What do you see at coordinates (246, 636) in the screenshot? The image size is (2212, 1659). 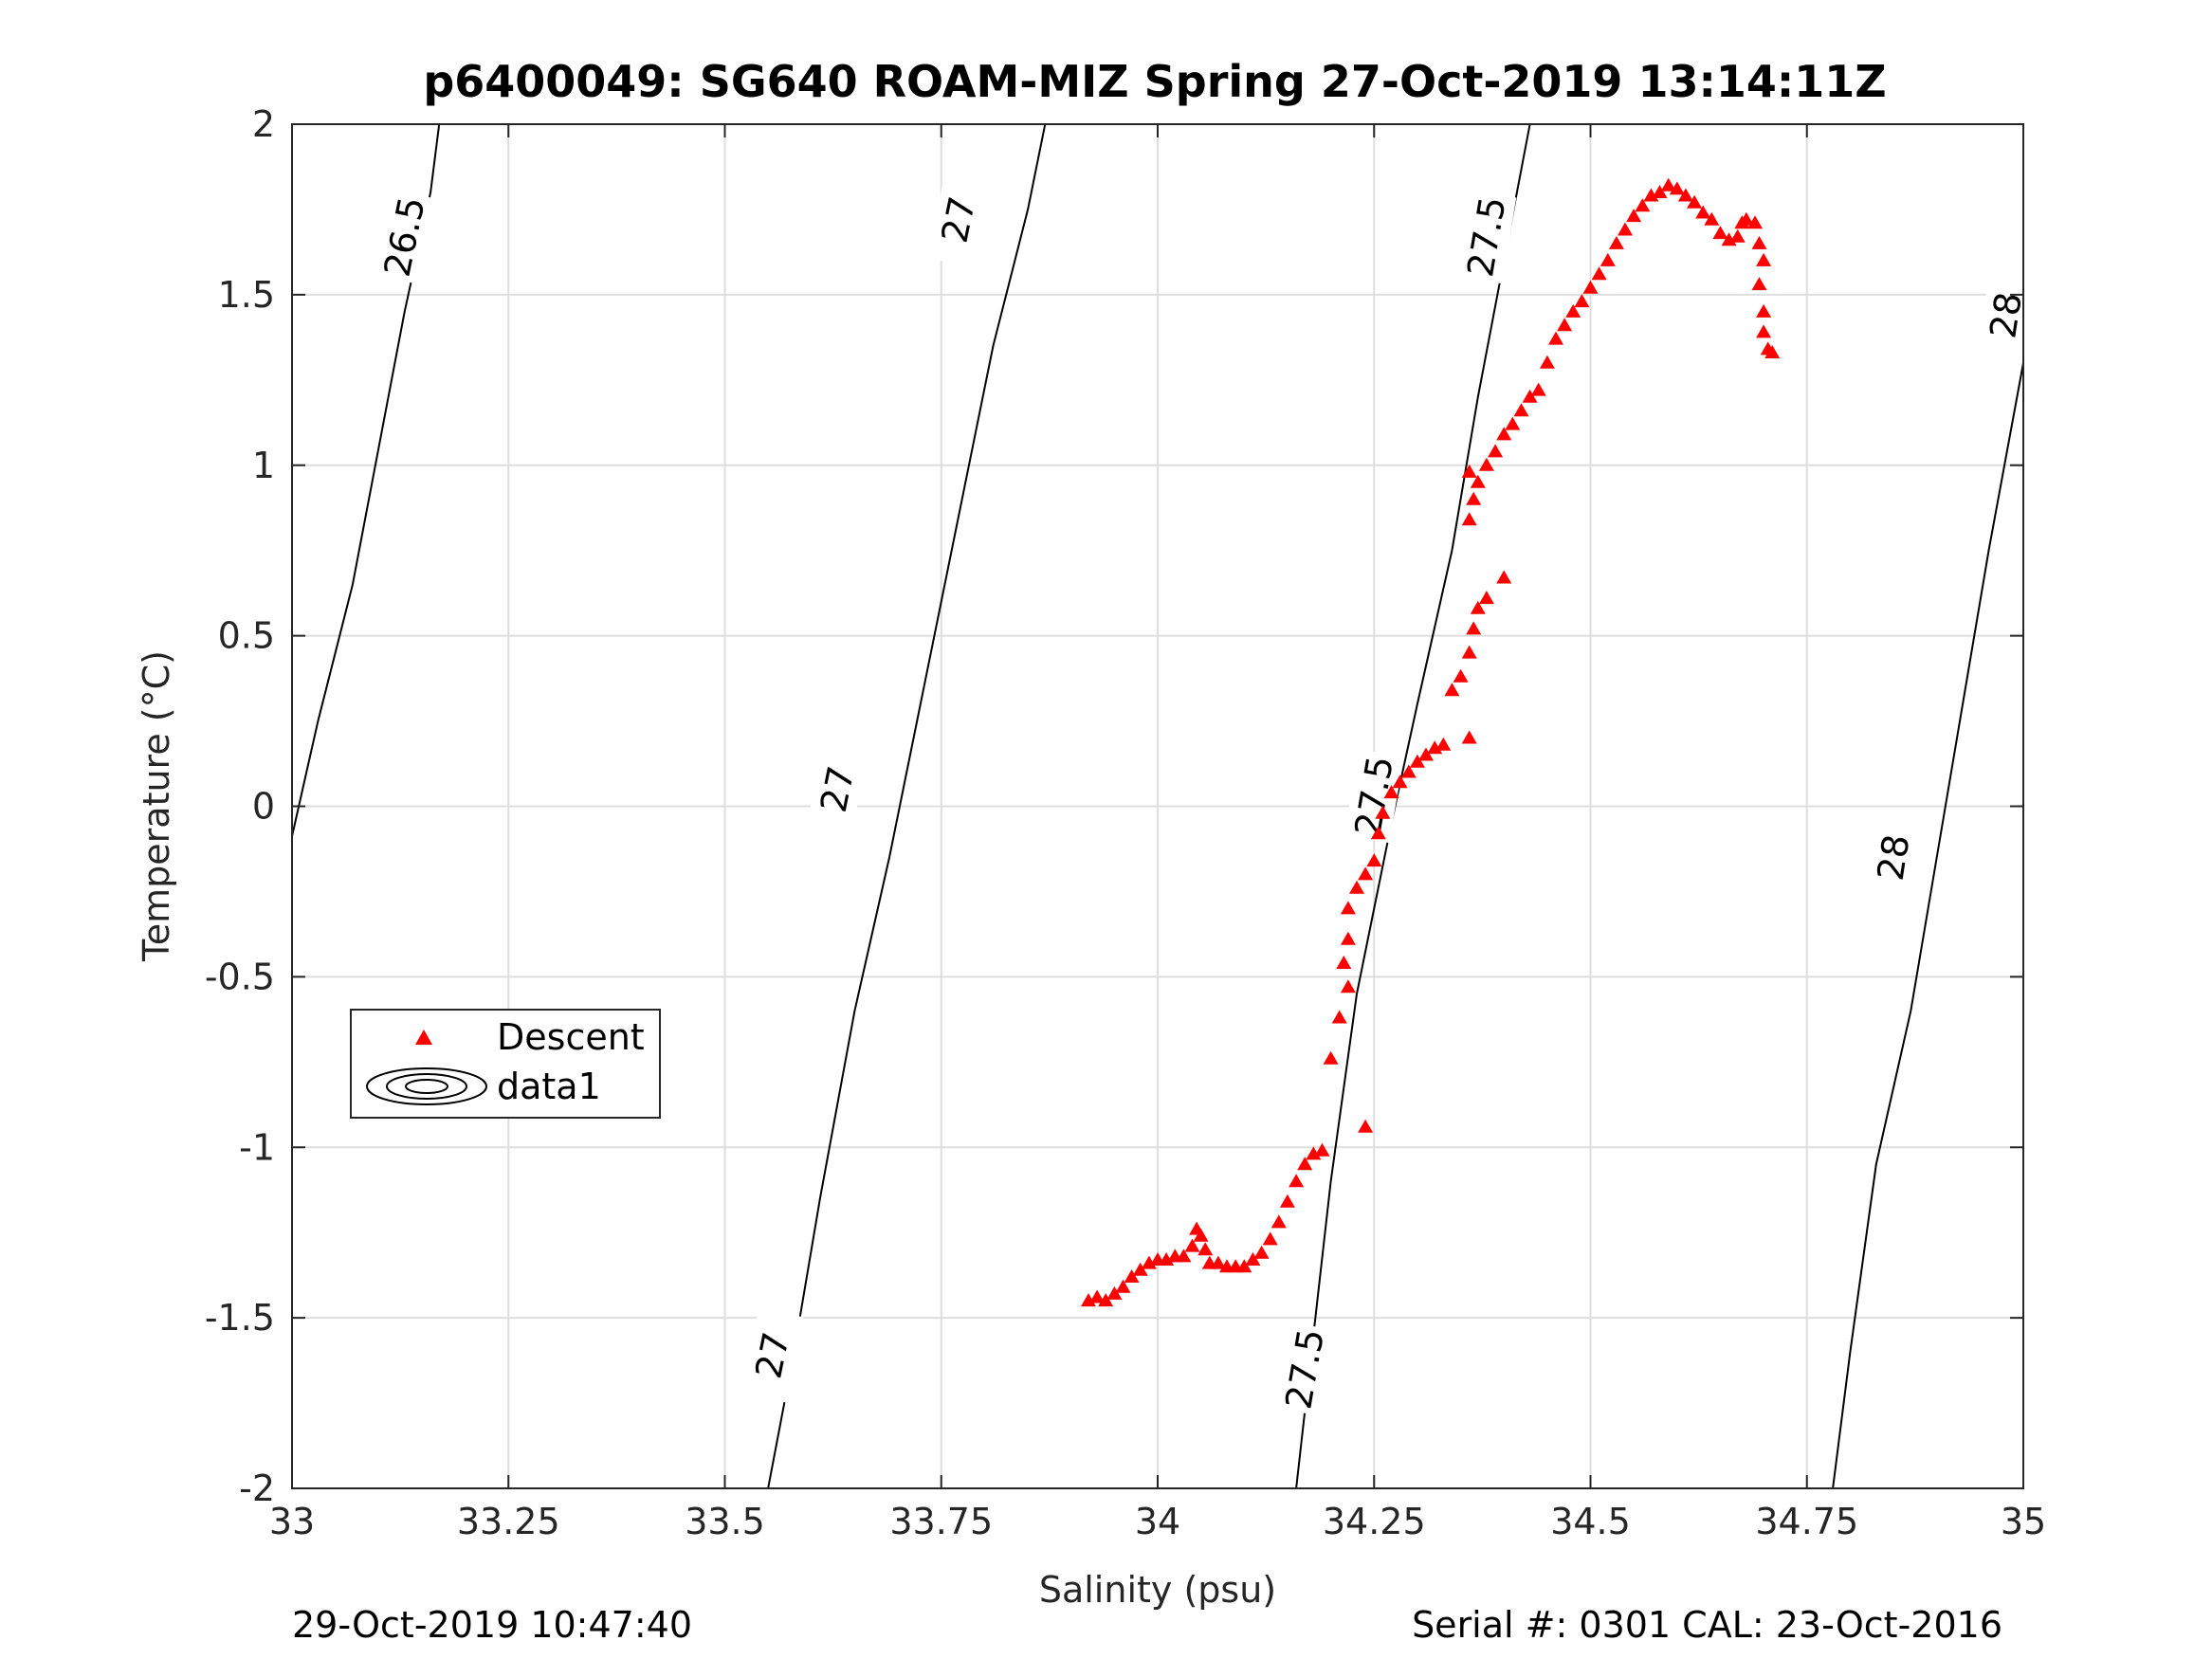 I see `y-tick-label: 0.5` at bounding box center [246, 636].